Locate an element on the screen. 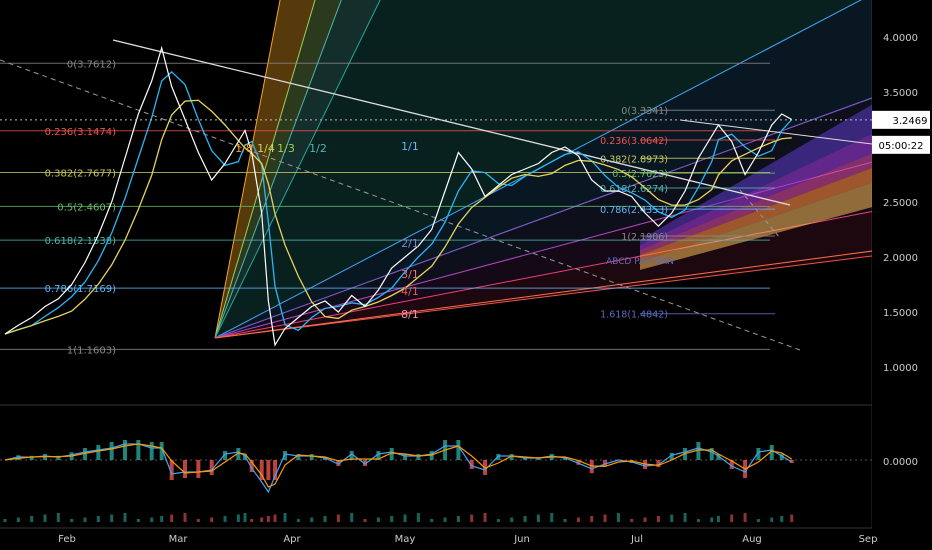  gann-label: 4/1 is located at coordinates (410, 291).